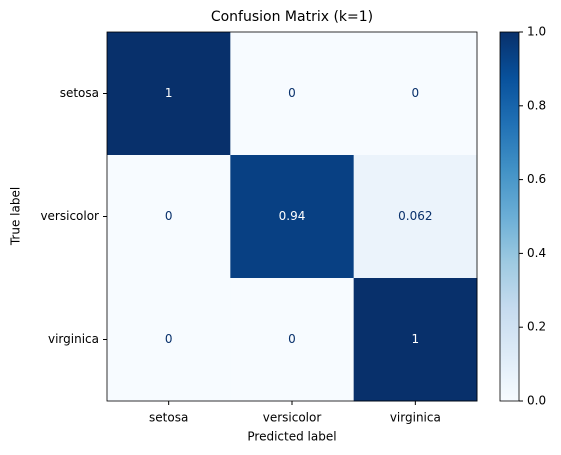  Describe the element at coordinates (536, 105) in the screenshot. I see `colorbar-tick-label: 0.8` at that location.